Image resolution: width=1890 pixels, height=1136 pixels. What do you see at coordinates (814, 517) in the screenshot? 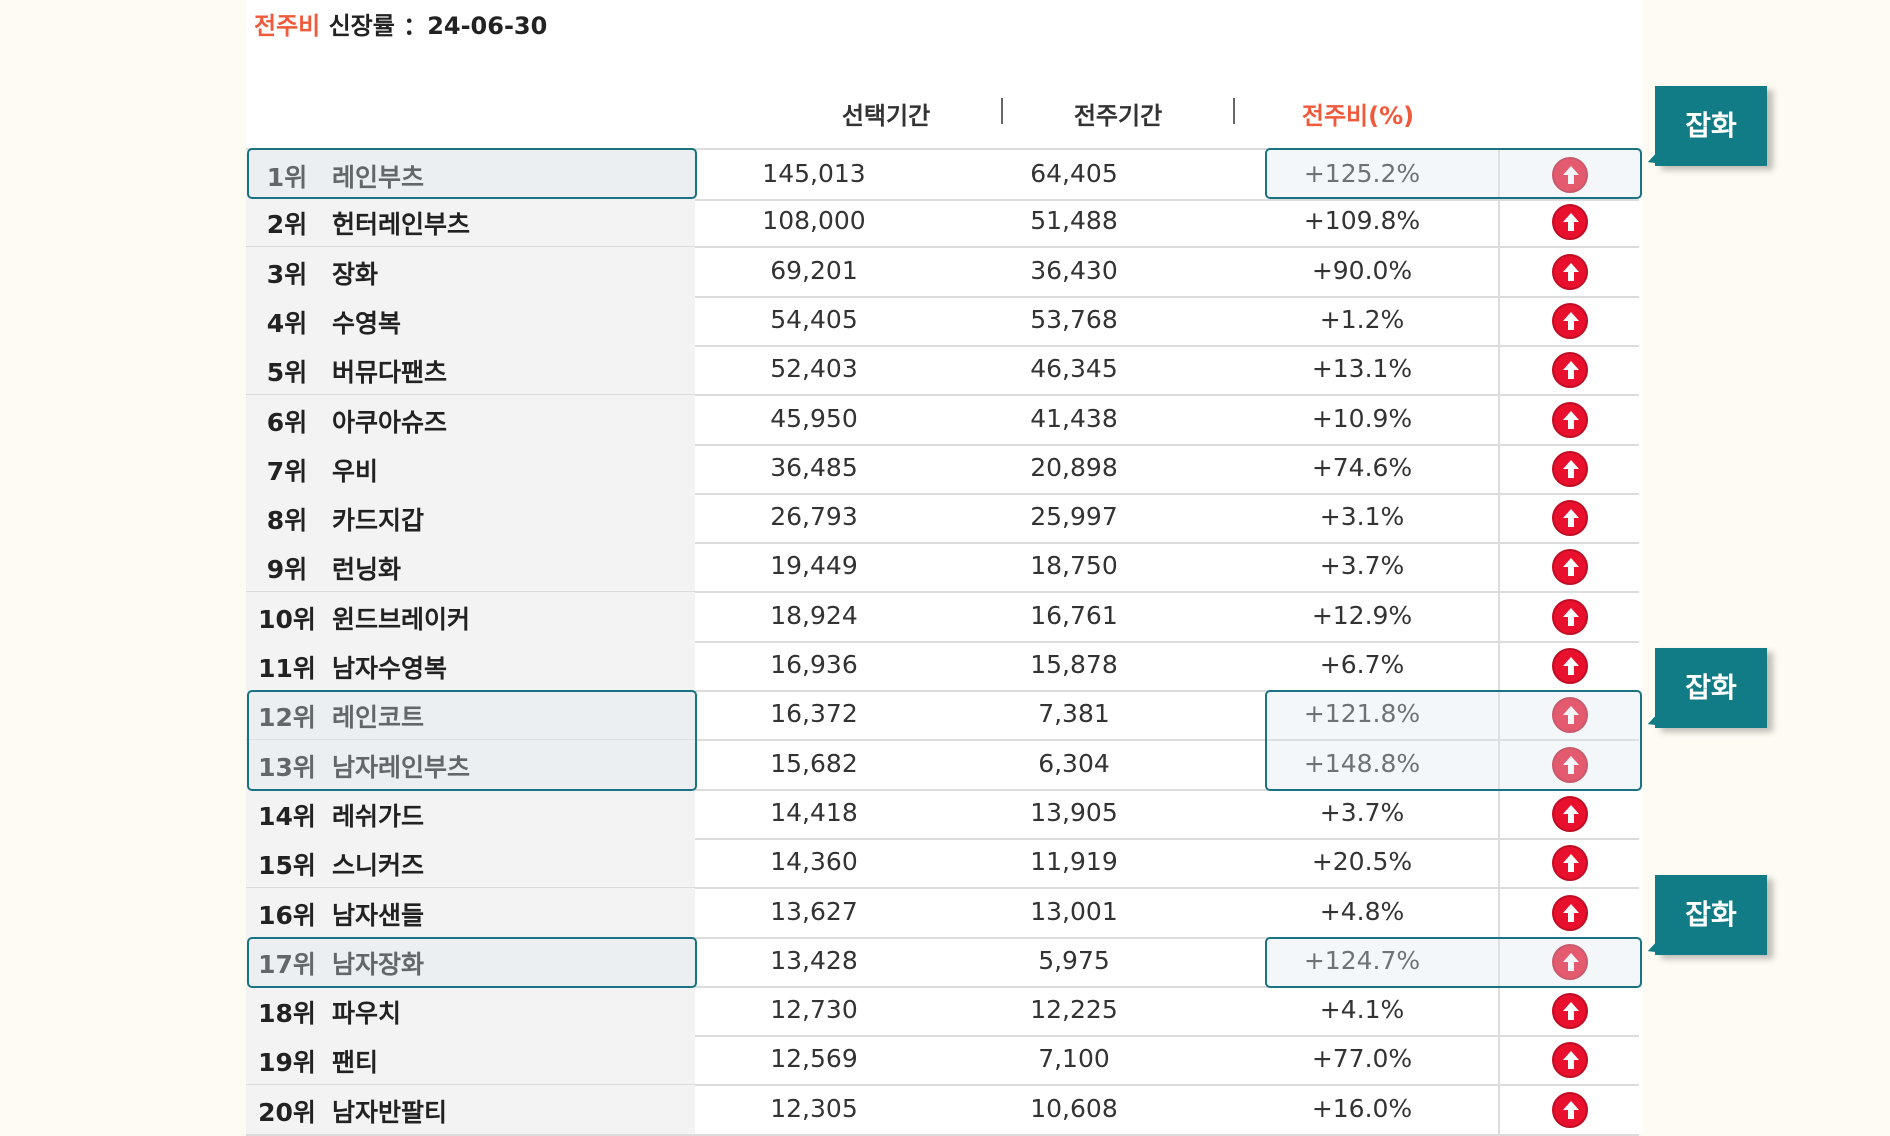
I see `selected-value: 26,793` at bounding box center [814, 517].